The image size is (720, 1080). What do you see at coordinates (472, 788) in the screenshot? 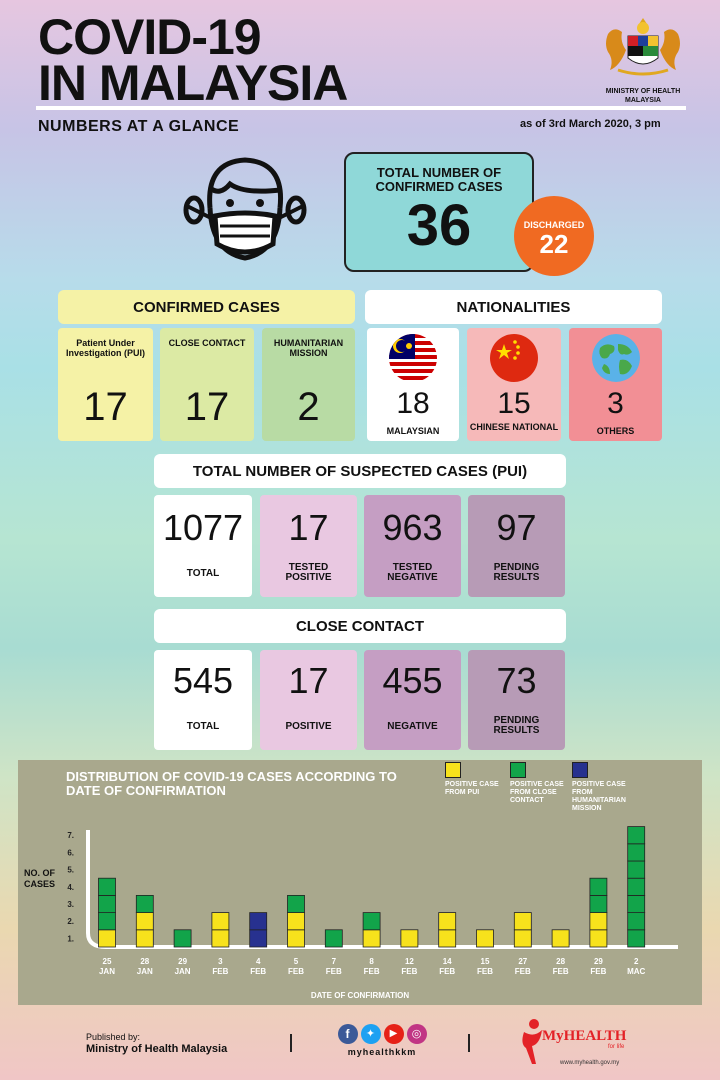
I see `legend-label: POSITIVE CASE FROM PUI` at bounding box center [472, 788].